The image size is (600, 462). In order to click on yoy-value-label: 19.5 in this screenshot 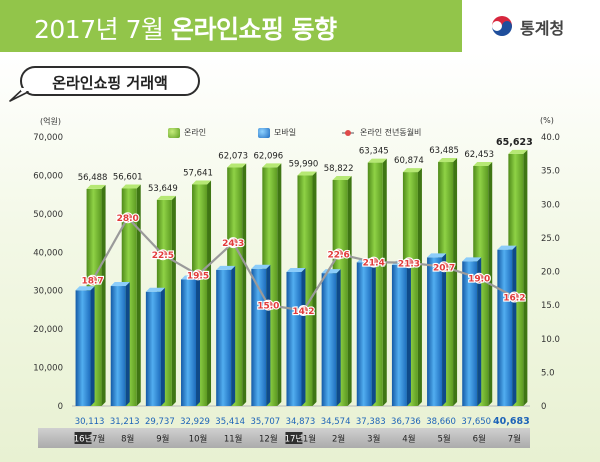, I will do `click(198, 276)`.